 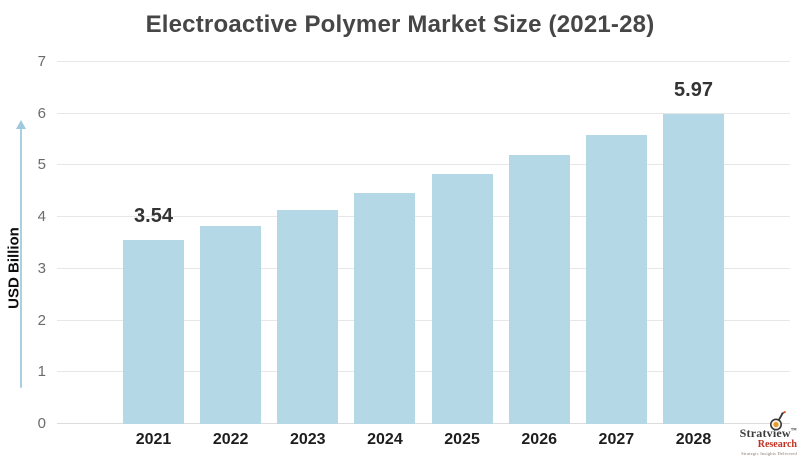 I want to click on y-tick-label: 7, so click(x=41, y=61).